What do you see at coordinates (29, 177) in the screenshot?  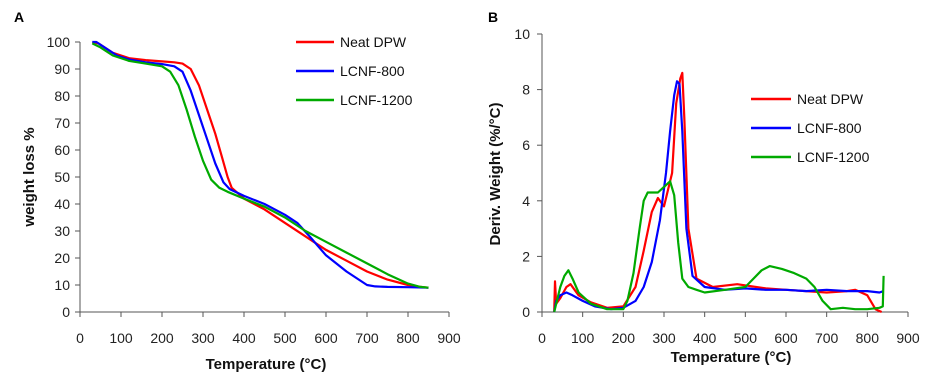 I see `panel-a-y-axis-label: weight loss %` at bounding box center [29, 177].